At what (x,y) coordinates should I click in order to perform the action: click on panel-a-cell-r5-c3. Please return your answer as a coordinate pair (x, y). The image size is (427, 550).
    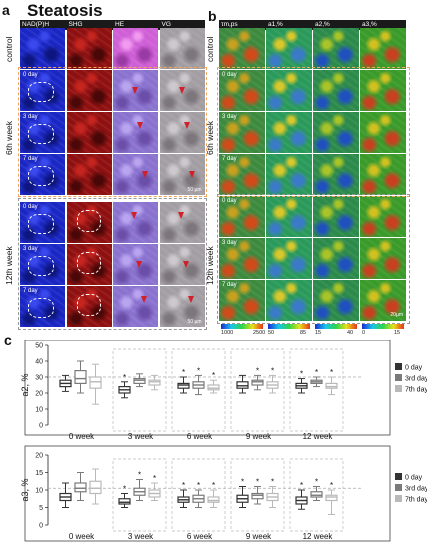
    Looking at the image, I should click on (182, 264).